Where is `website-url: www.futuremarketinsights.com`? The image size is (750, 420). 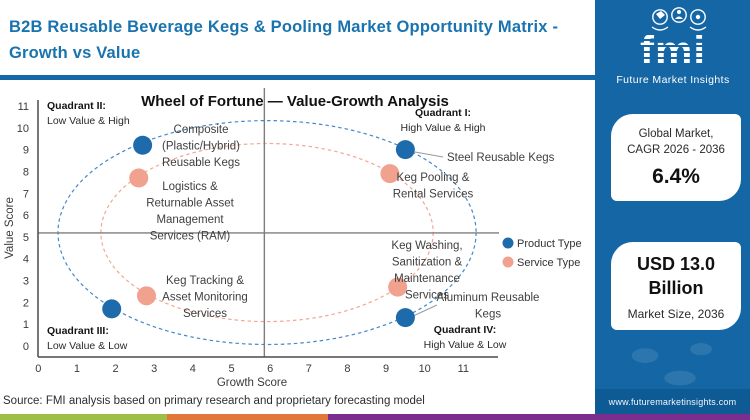 website-url: www.futuremarketinsights.com is located at coordinates (672, 401).